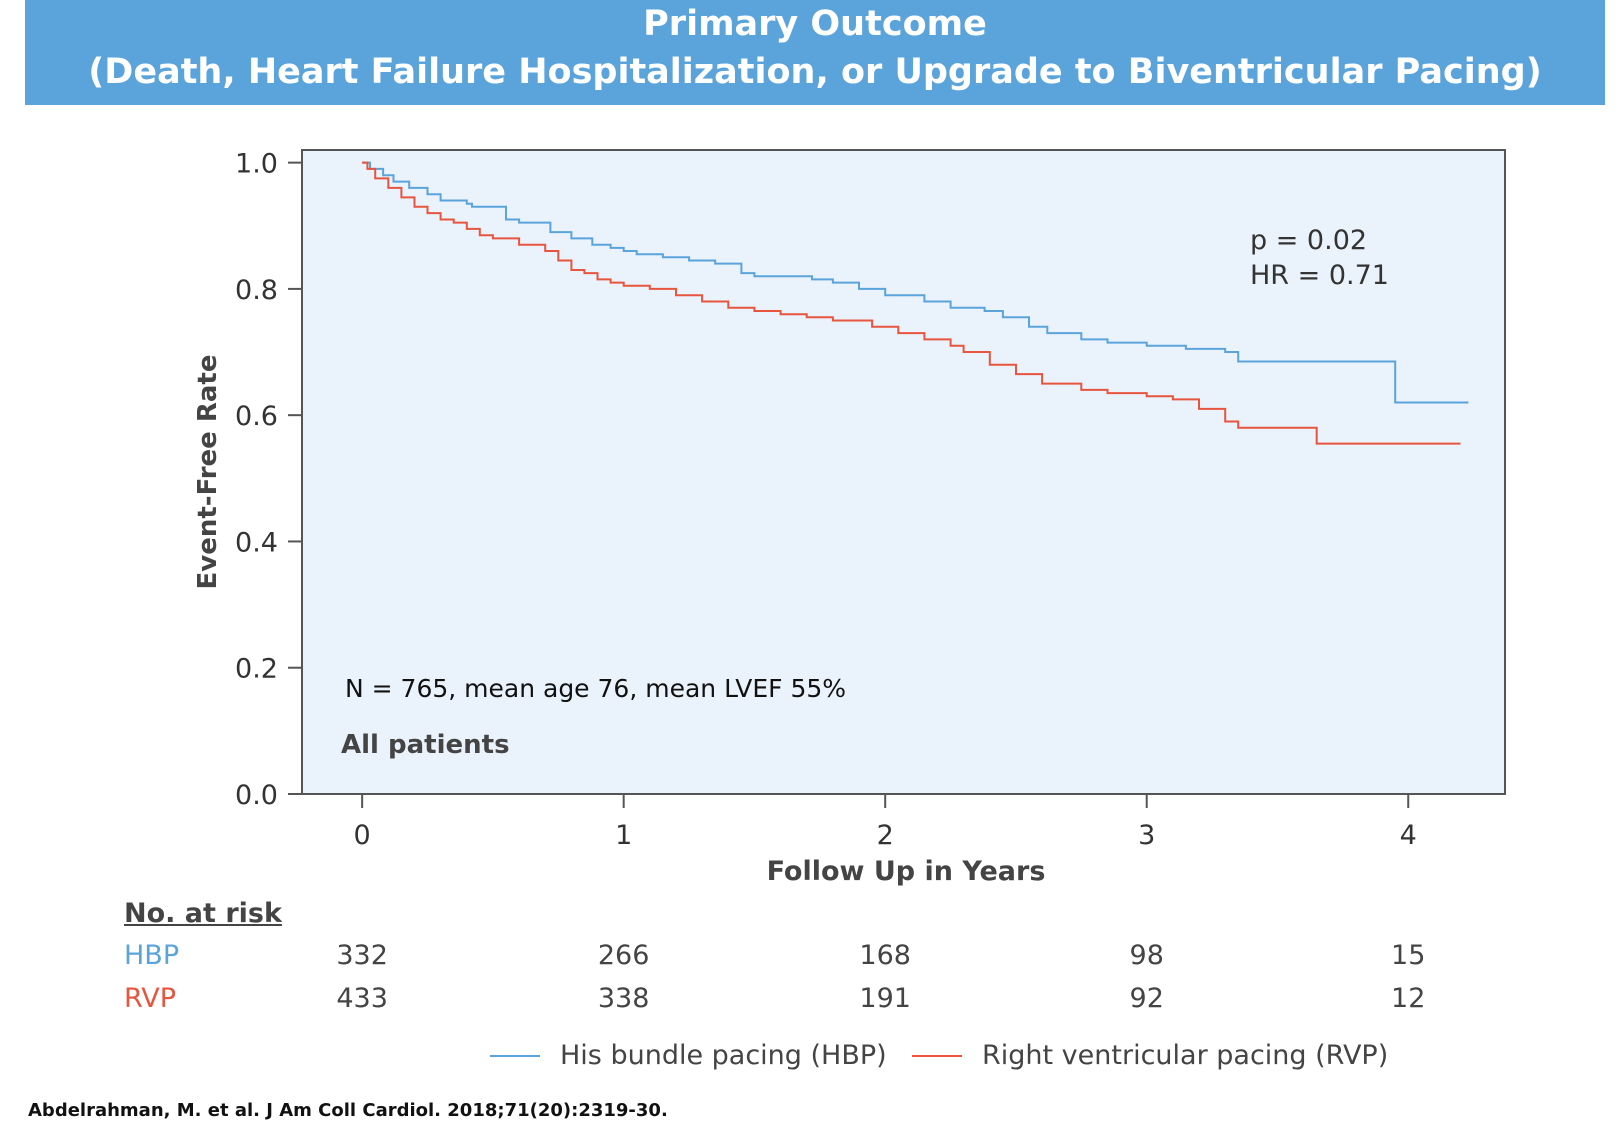 Image resolution: width=1621 pixels, height=1134 pixels. Describe the element at coordinates (1146, 955) in the screenshot. I see `risk-row-hbp-value: 98` at that location.